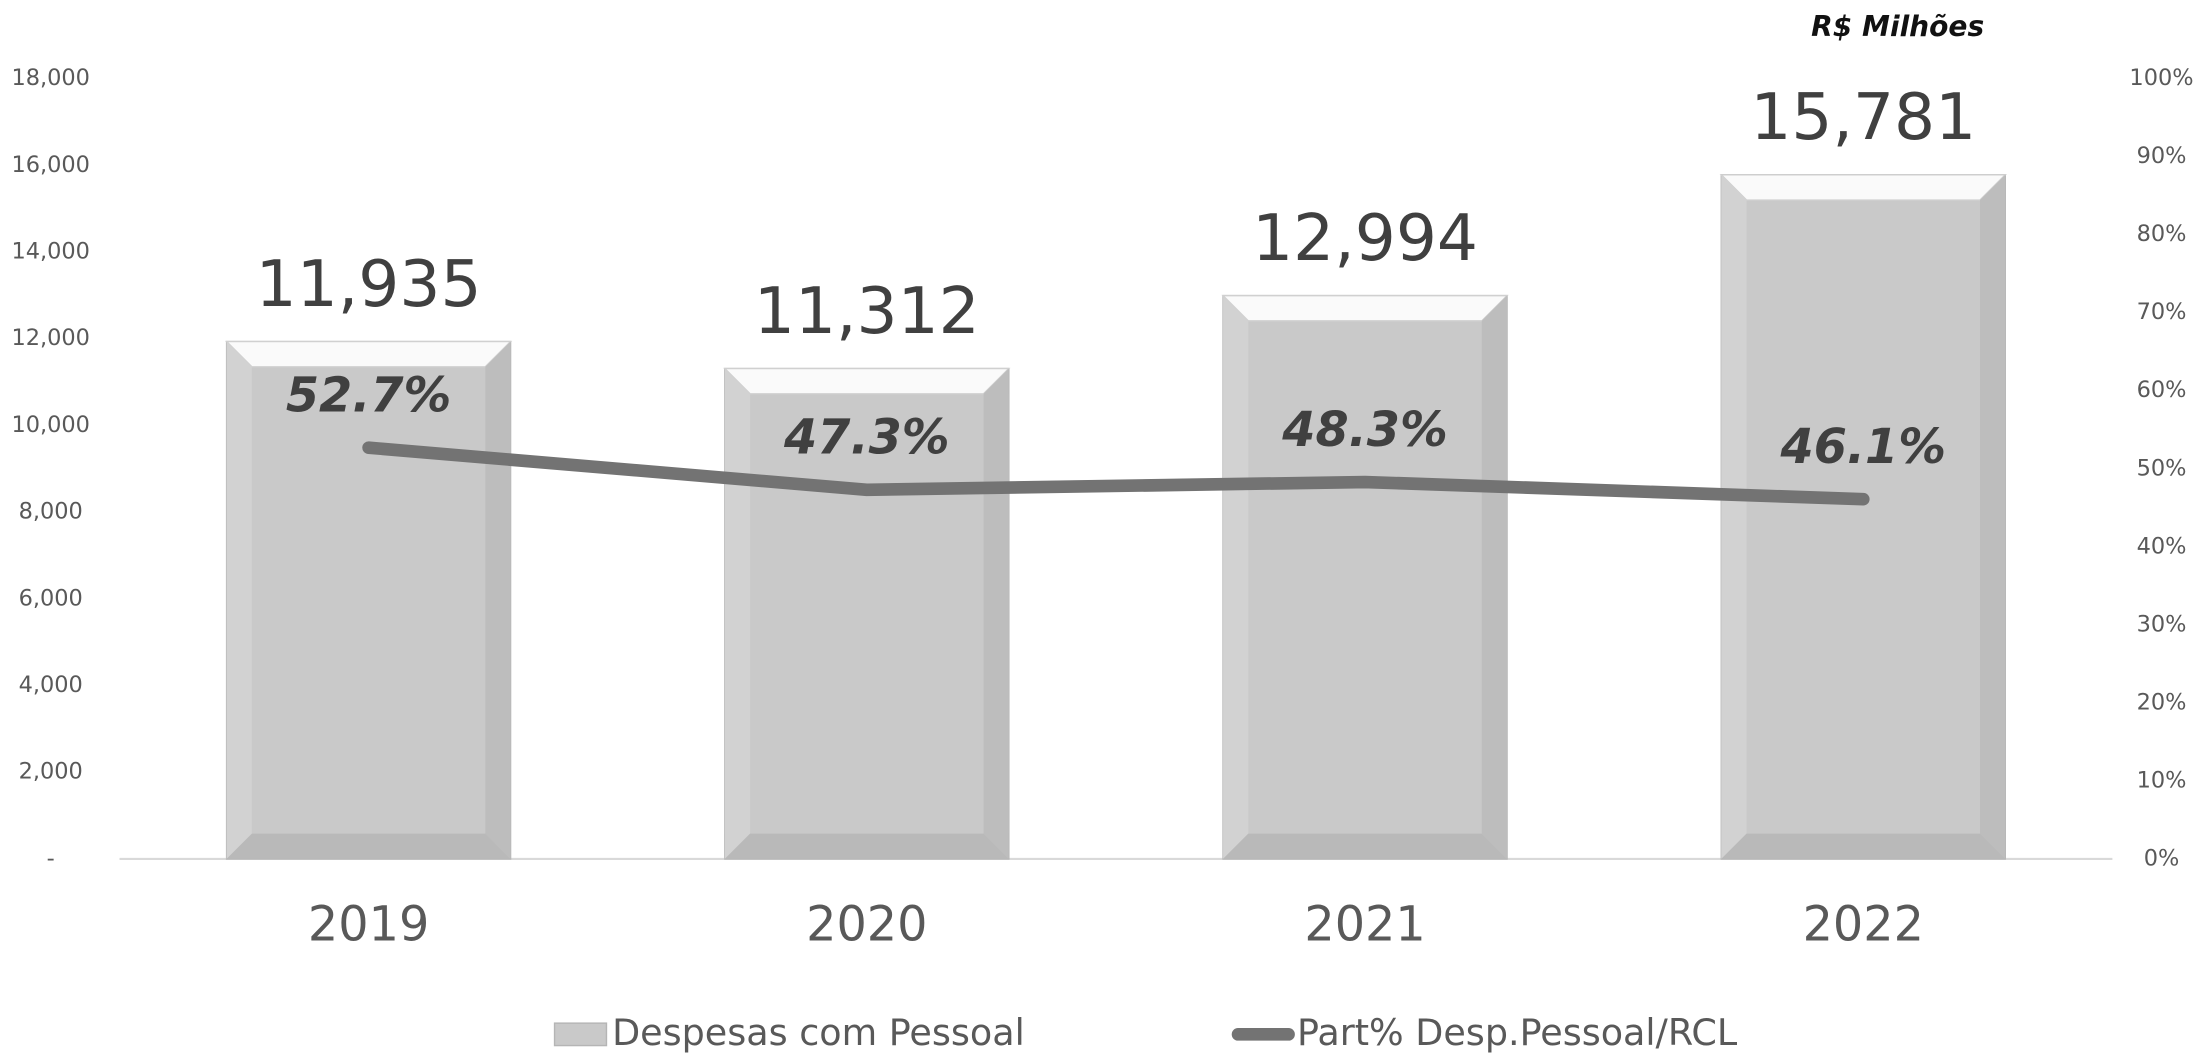 This screenshot has width=2201, height=1054. I want to click on y-tick-label: 10,000, so click(50, 425).